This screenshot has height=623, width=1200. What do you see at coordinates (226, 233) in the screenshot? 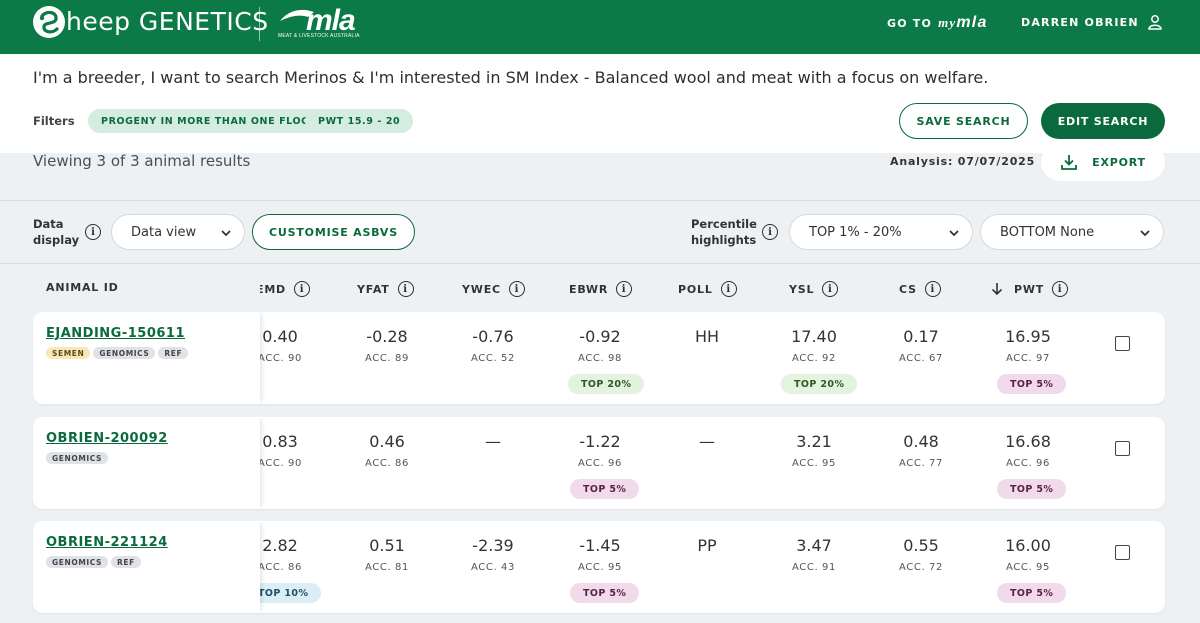
I see `chevron-down-icon` at bounding box center [226, 233].